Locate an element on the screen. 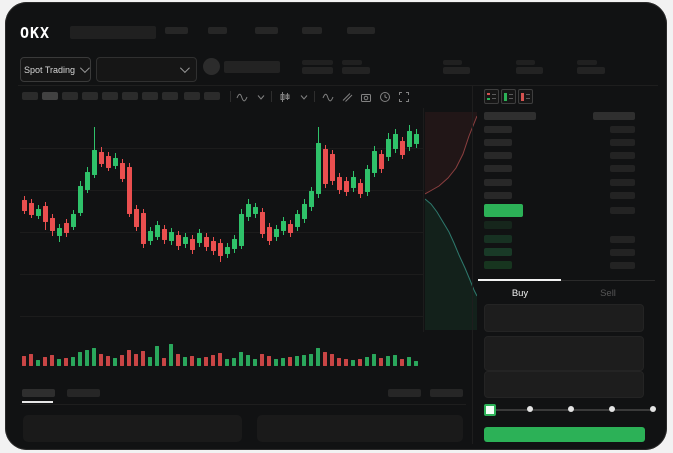 This screenshot has height=453, width=673. active-tab-indicator is located at coordinates (519, 280).